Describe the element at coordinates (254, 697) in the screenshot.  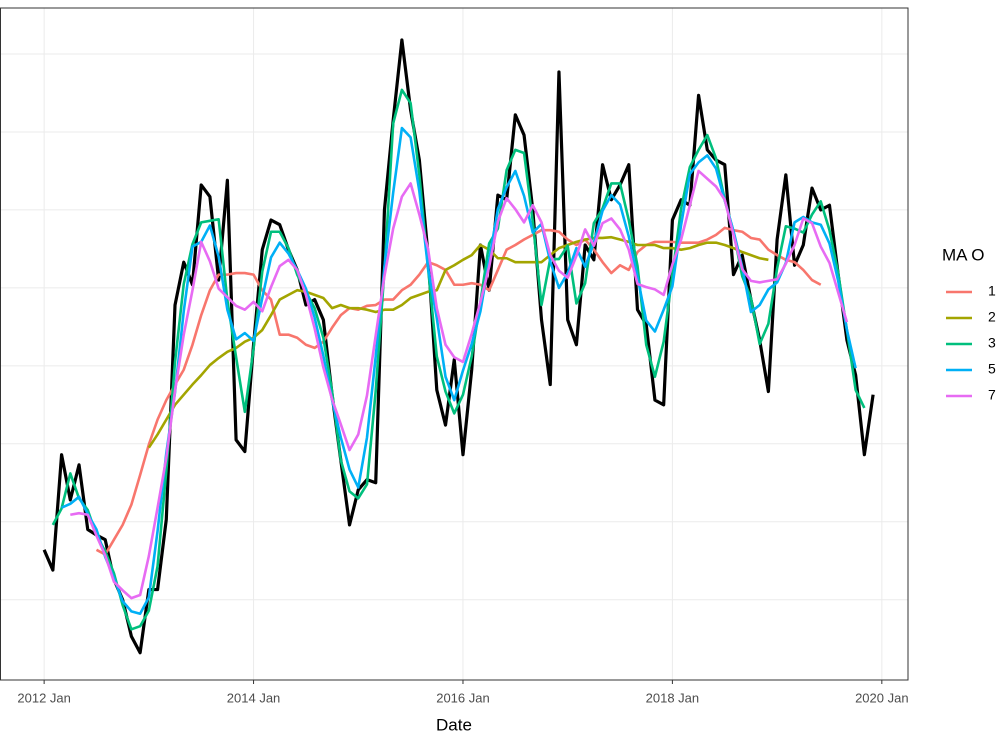
I see `x-tick-label: 2014 Jan` at that location.